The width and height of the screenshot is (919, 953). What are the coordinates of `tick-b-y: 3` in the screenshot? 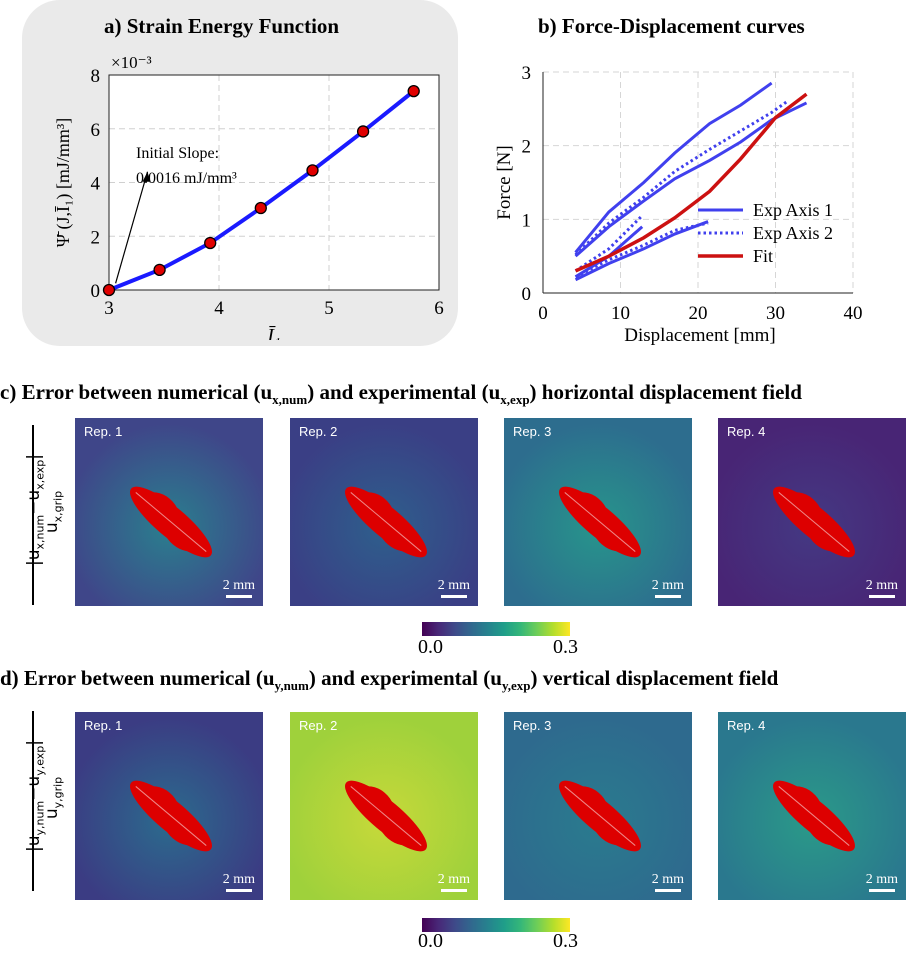 It's located at (527, 73).